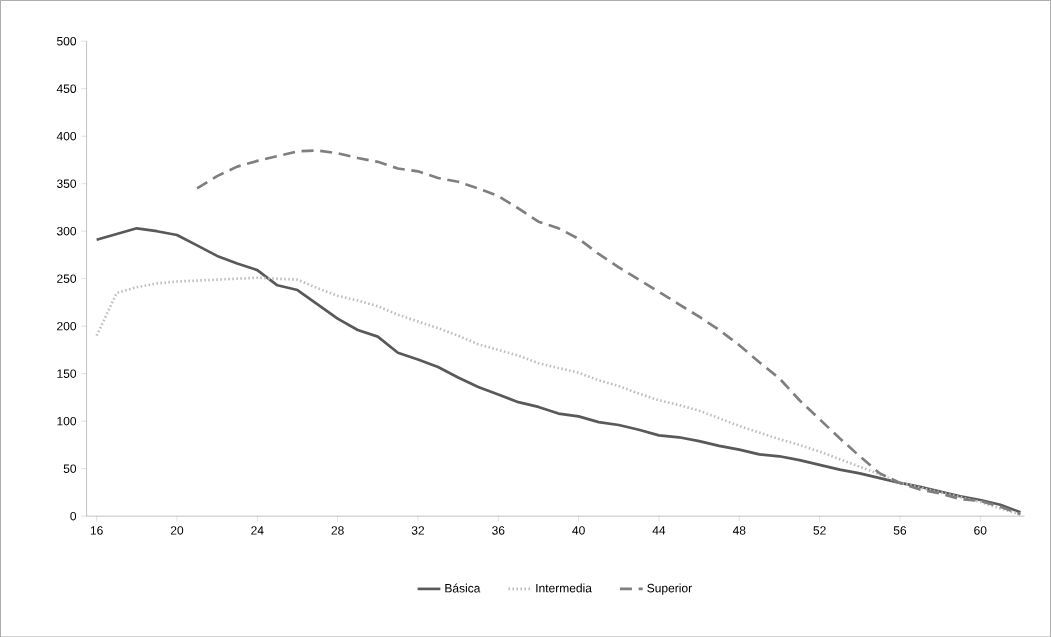  Describe the element at coordinates (900, 530) in the screenshot. I see `x-tick-label: 56` at that location.